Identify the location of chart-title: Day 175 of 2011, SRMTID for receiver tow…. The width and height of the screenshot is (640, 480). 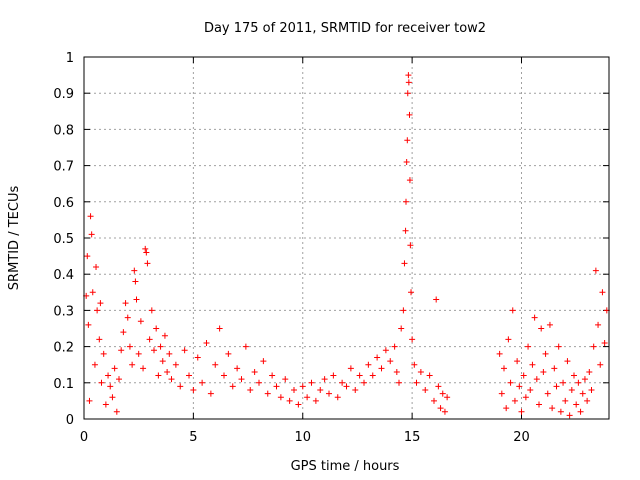
(345, 28).